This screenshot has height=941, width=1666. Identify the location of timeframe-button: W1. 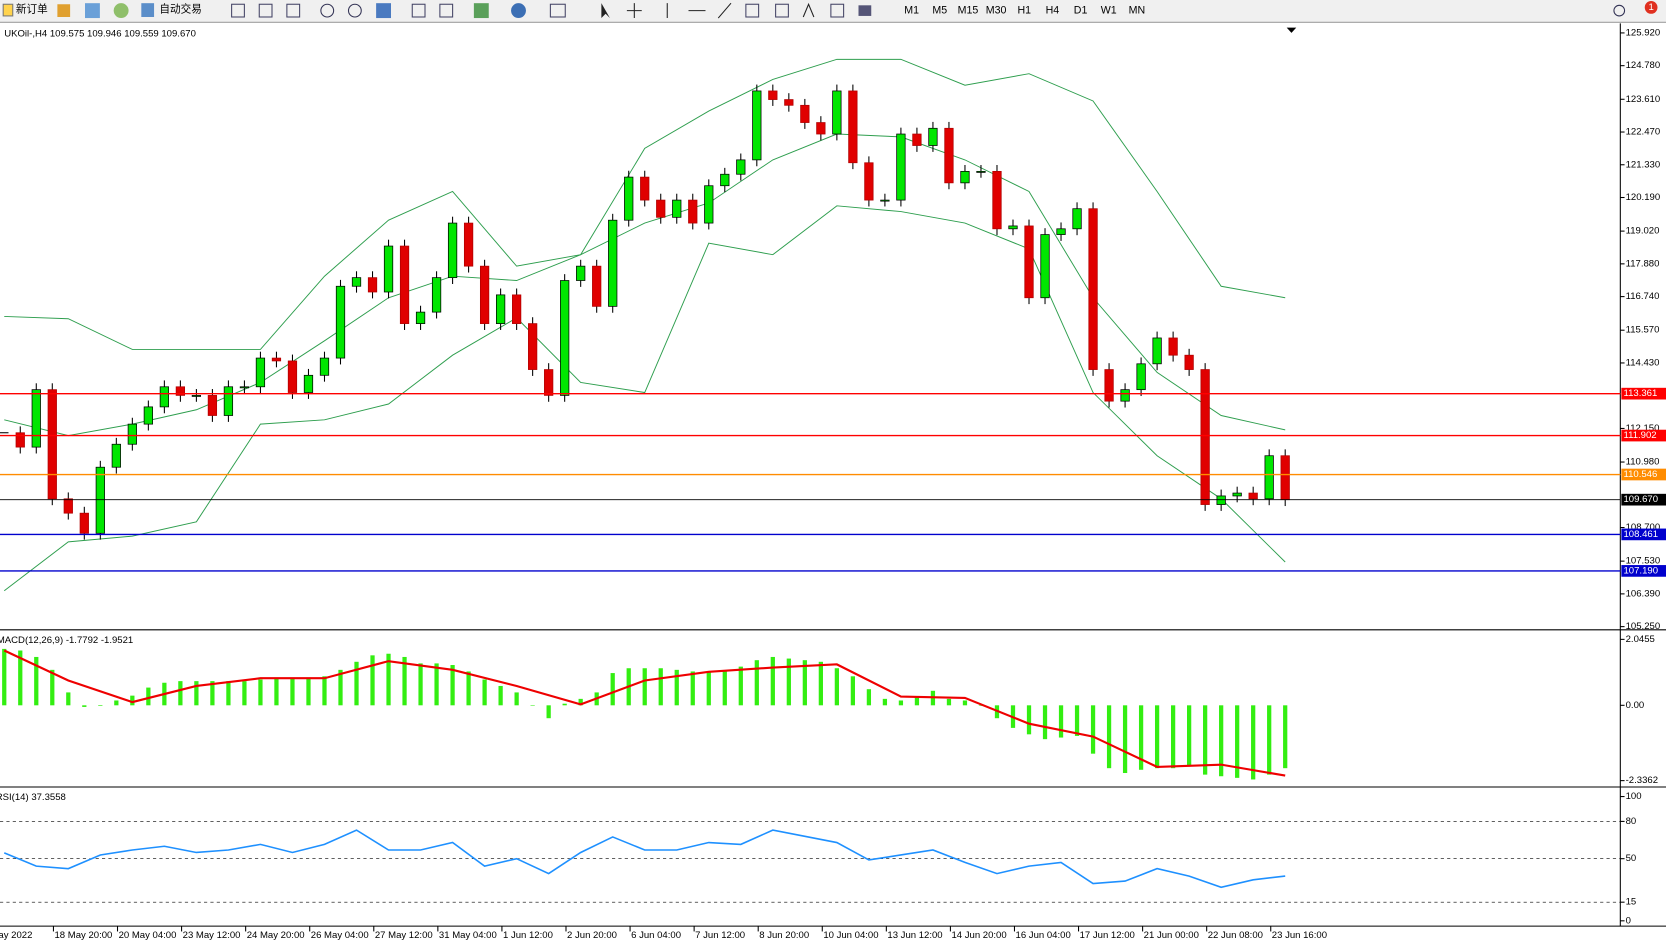
(1109, 10).